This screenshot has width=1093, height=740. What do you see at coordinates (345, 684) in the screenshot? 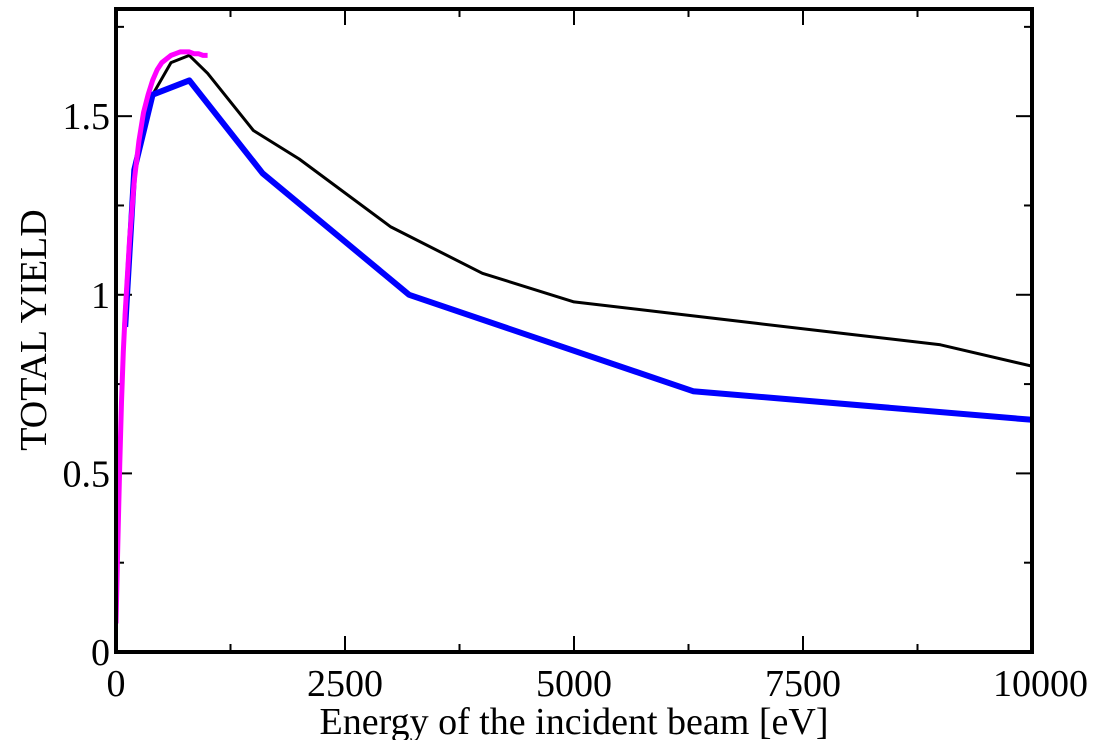
I see `x-tick-label: 2500` at bounding box center [345, 684].